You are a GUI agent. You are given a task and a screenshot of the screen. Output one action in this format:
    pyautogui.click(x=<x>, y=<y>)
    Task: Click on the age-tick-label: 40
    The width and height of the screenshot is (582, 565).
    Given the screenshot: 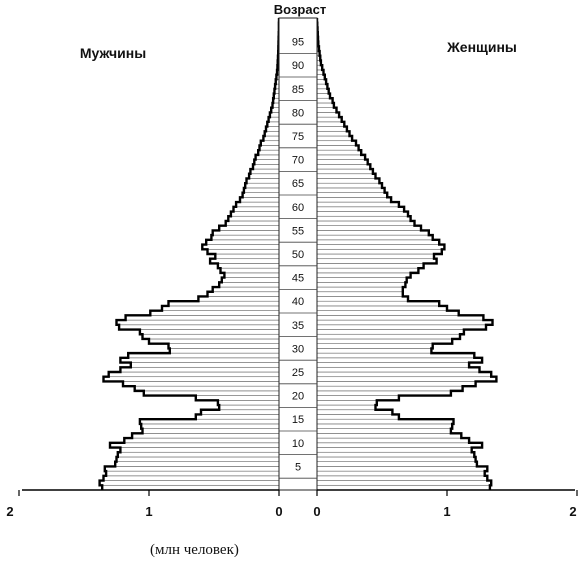 What is the action you would take?
    pyautogui.click(x=298, y=302)
    